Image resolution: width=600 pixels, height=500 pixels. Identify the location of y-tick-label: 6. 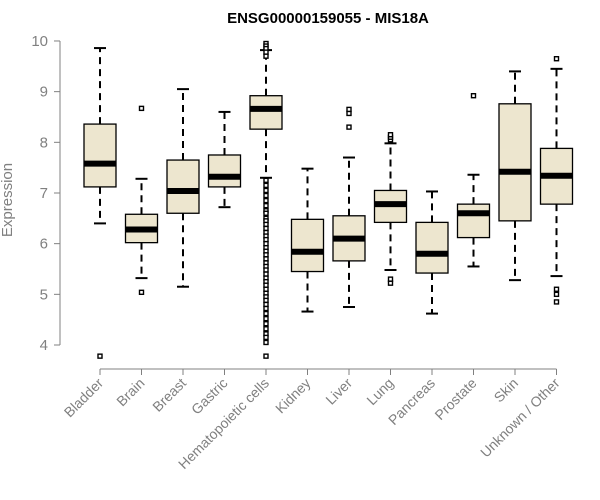
(44, 244).